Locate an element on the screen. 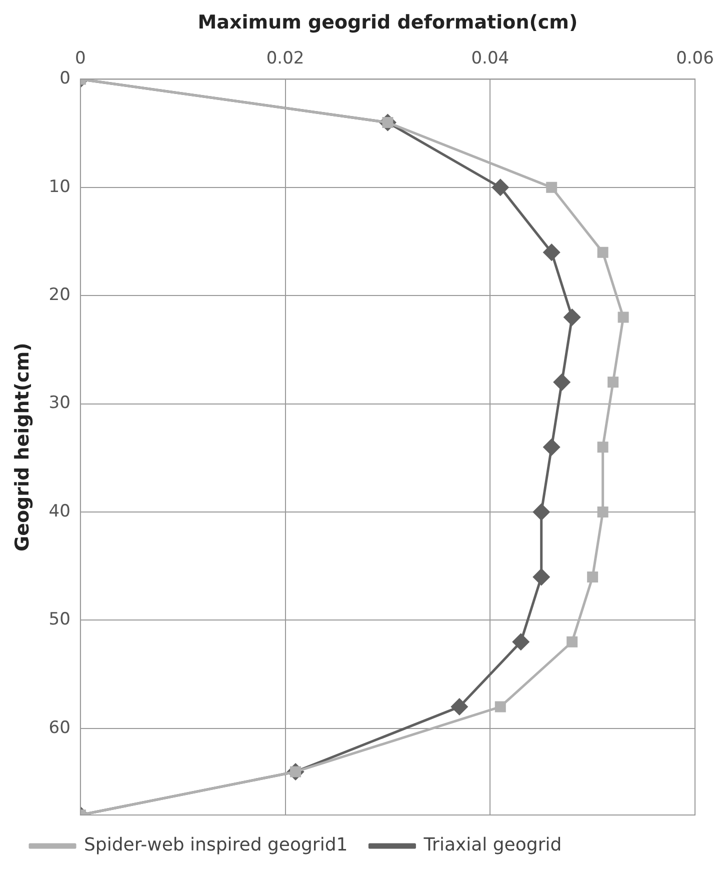 The image size is (725, 875). y-tick-label: 30 is located at coordinates (59, 403).